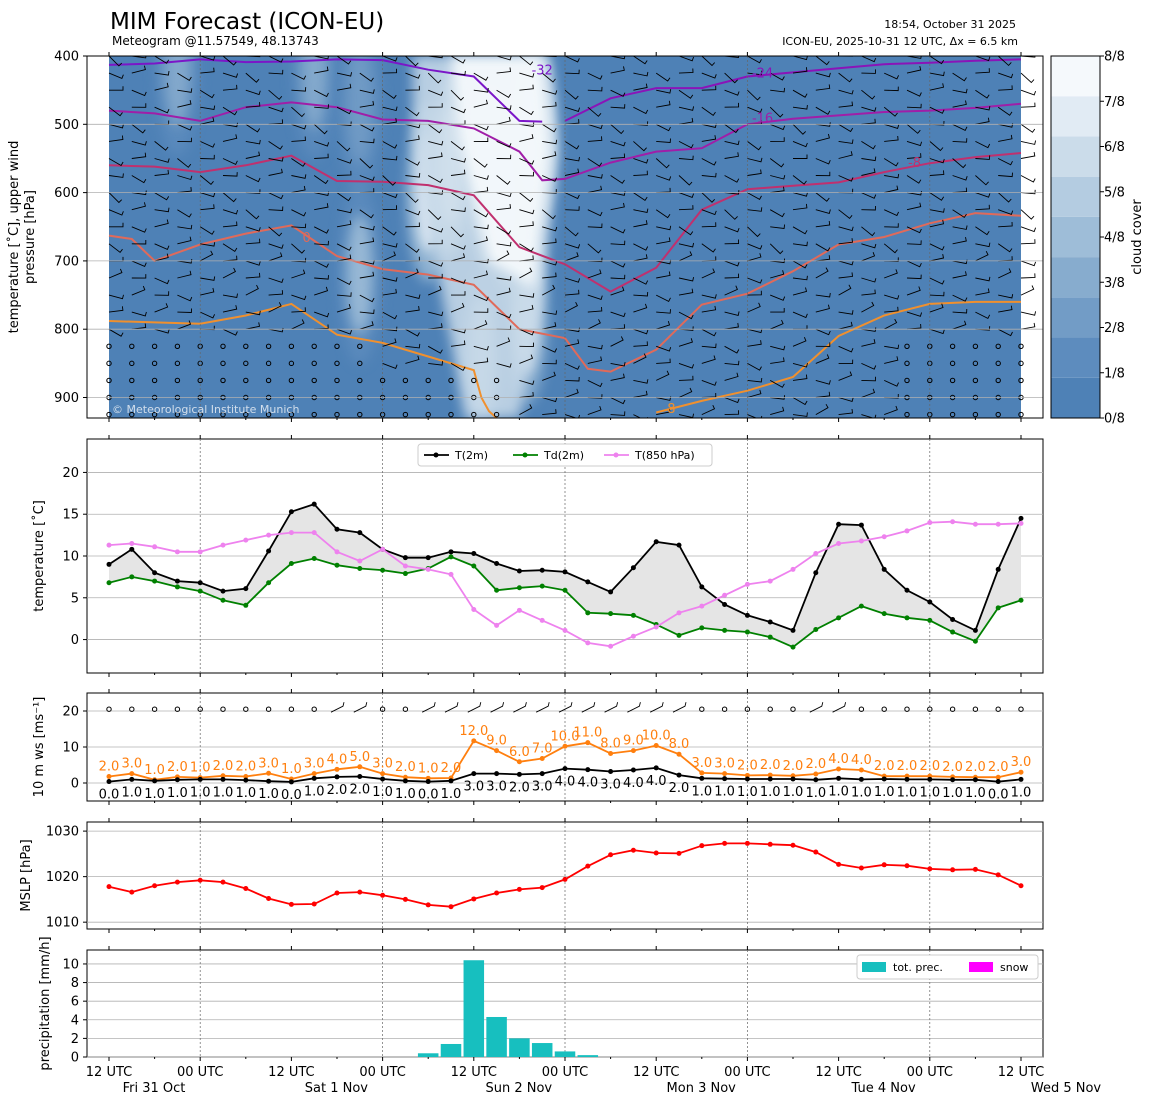  Describe the element at coordinates (1114, 147) in the screenshot. I see `colorbar-tick-label: 6/8` at that location.